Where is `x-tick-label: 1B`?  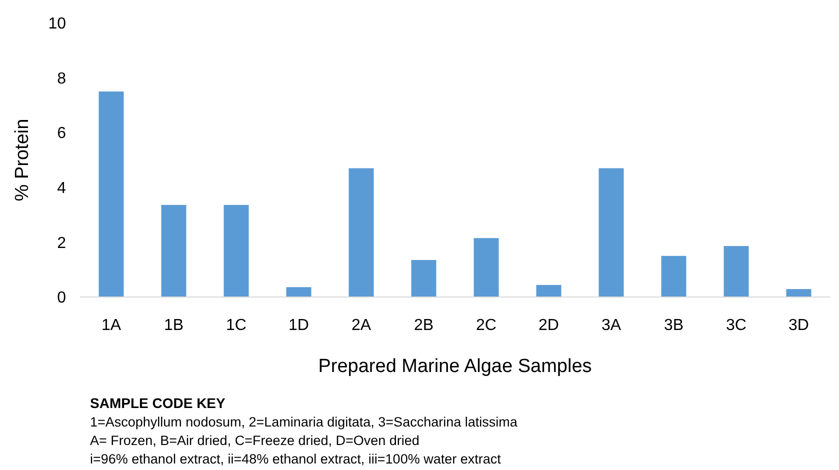 x-tick-label: 1B is located at coordinates (174, 325).